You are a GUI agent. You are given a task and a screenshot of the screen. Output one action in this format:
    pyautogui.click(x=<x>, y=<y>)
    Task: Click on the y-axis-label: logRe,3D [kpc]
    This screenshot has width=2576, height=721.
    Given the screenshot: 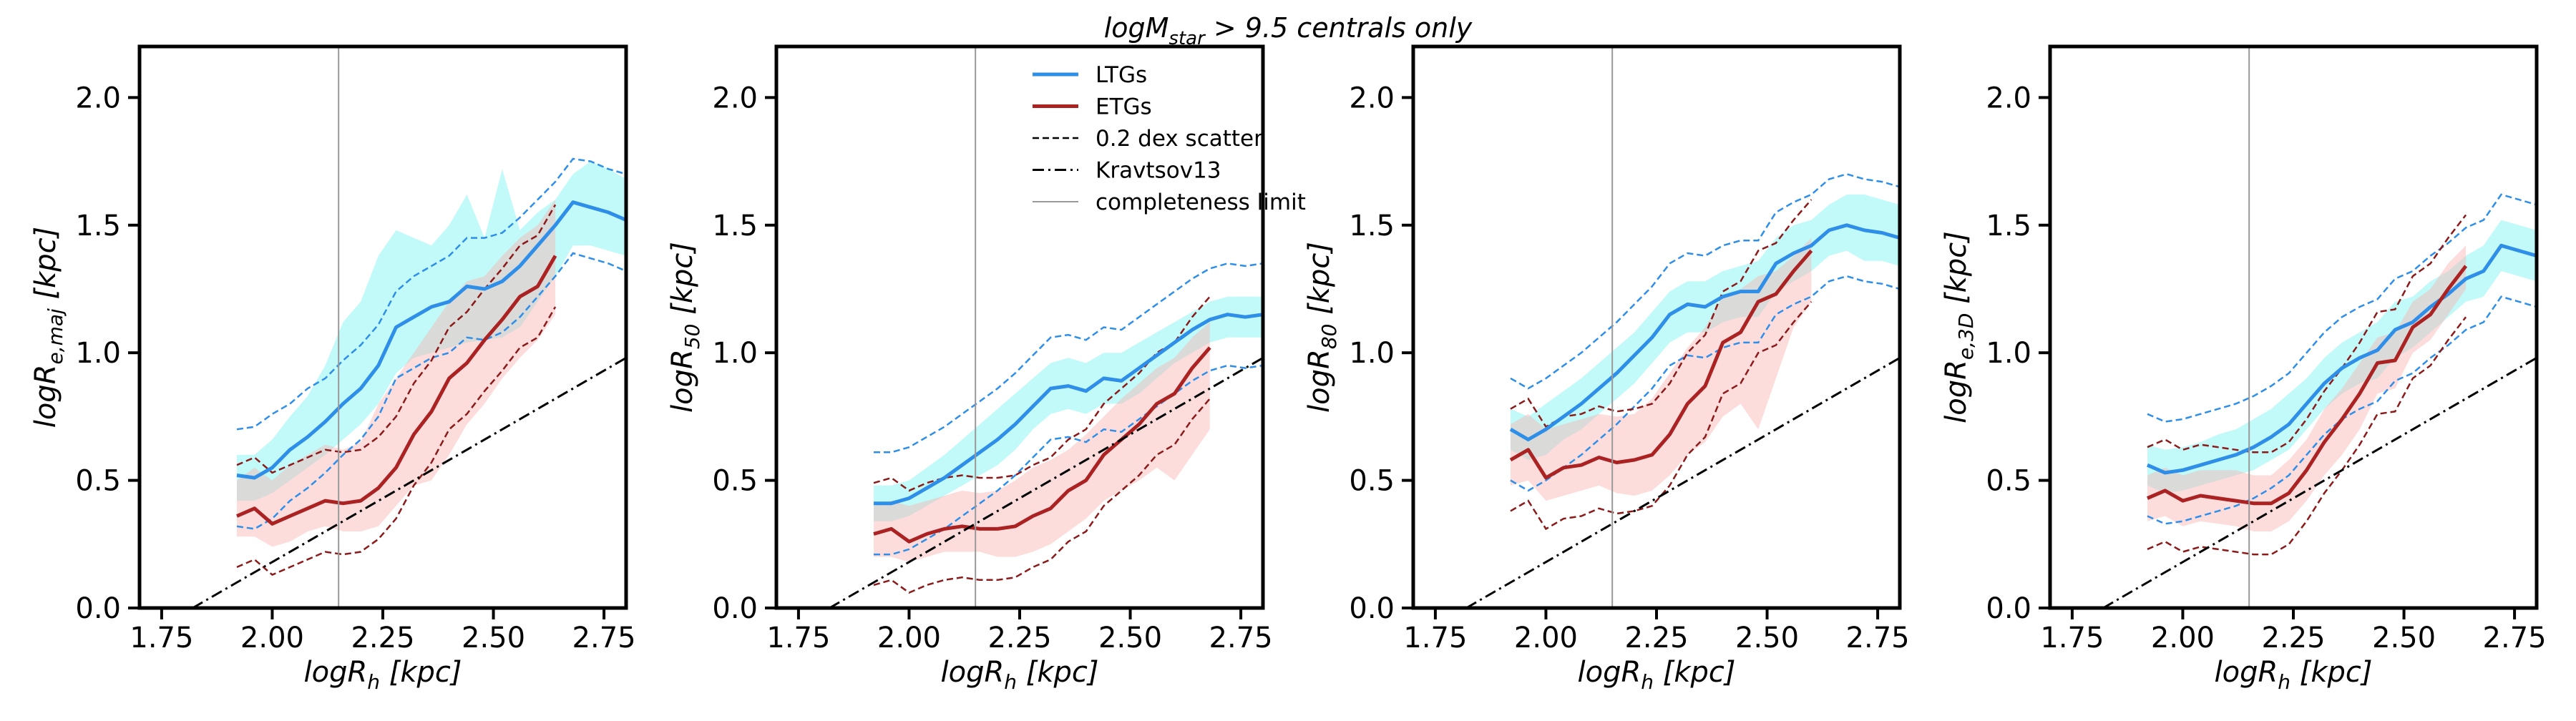 What is the action you would take?
    pyautogui.click(x=1959, y=327)
    